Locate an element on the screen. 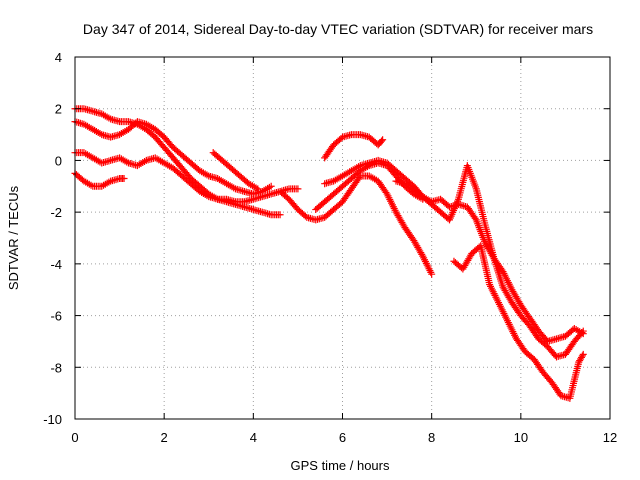 The image size is (640, 480). x-tick-label: 4 is located at coordinates (253, 437).